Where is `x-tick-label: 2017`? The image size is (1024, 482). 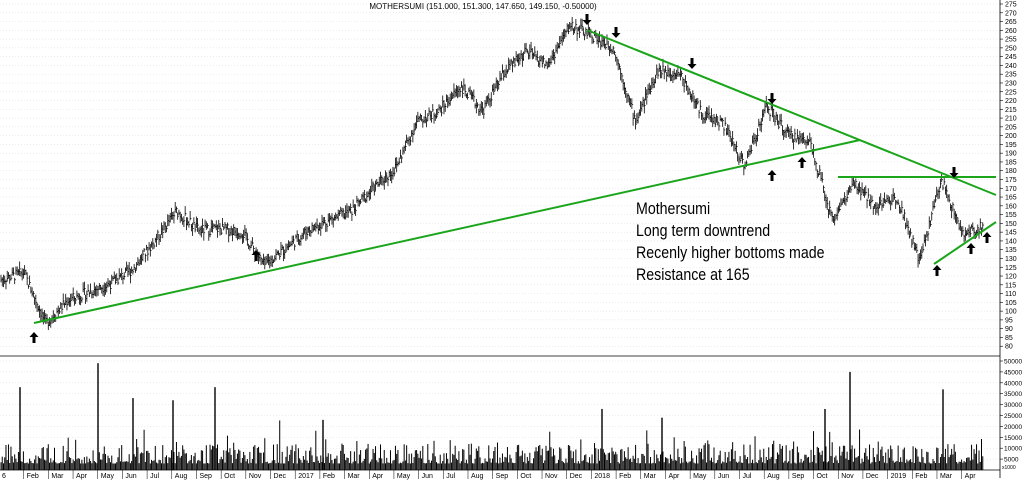 x-tick-label: 2017 is located at coordinates (306, 476).